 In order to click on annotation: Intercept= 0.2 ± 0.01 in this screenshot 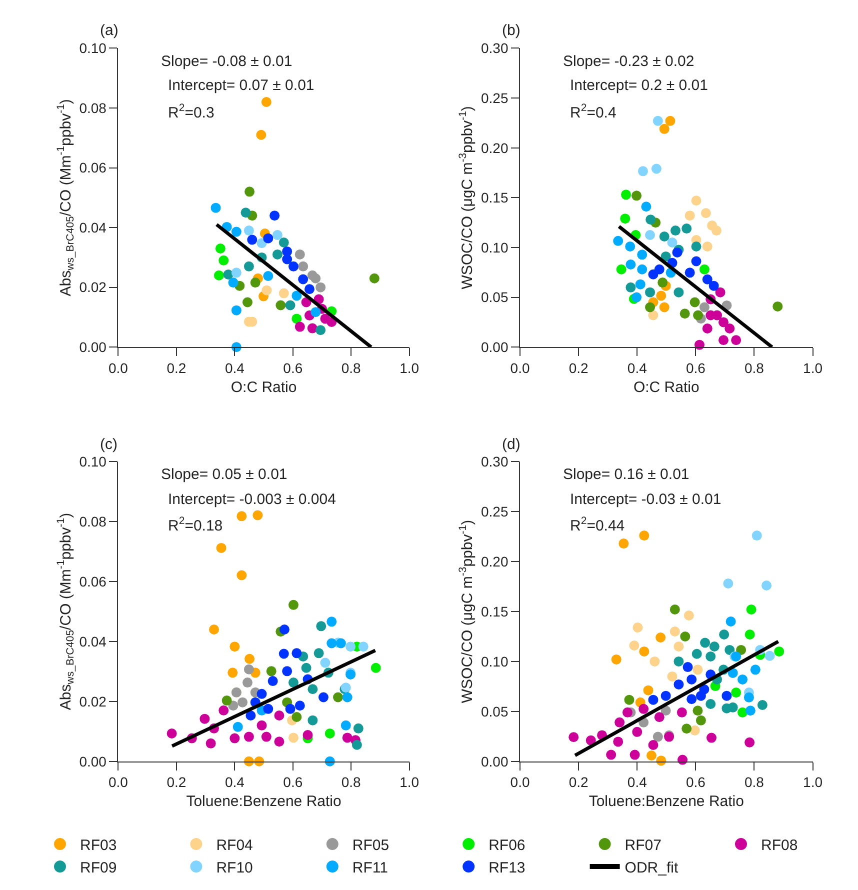, I will do `click(639, 85)`.